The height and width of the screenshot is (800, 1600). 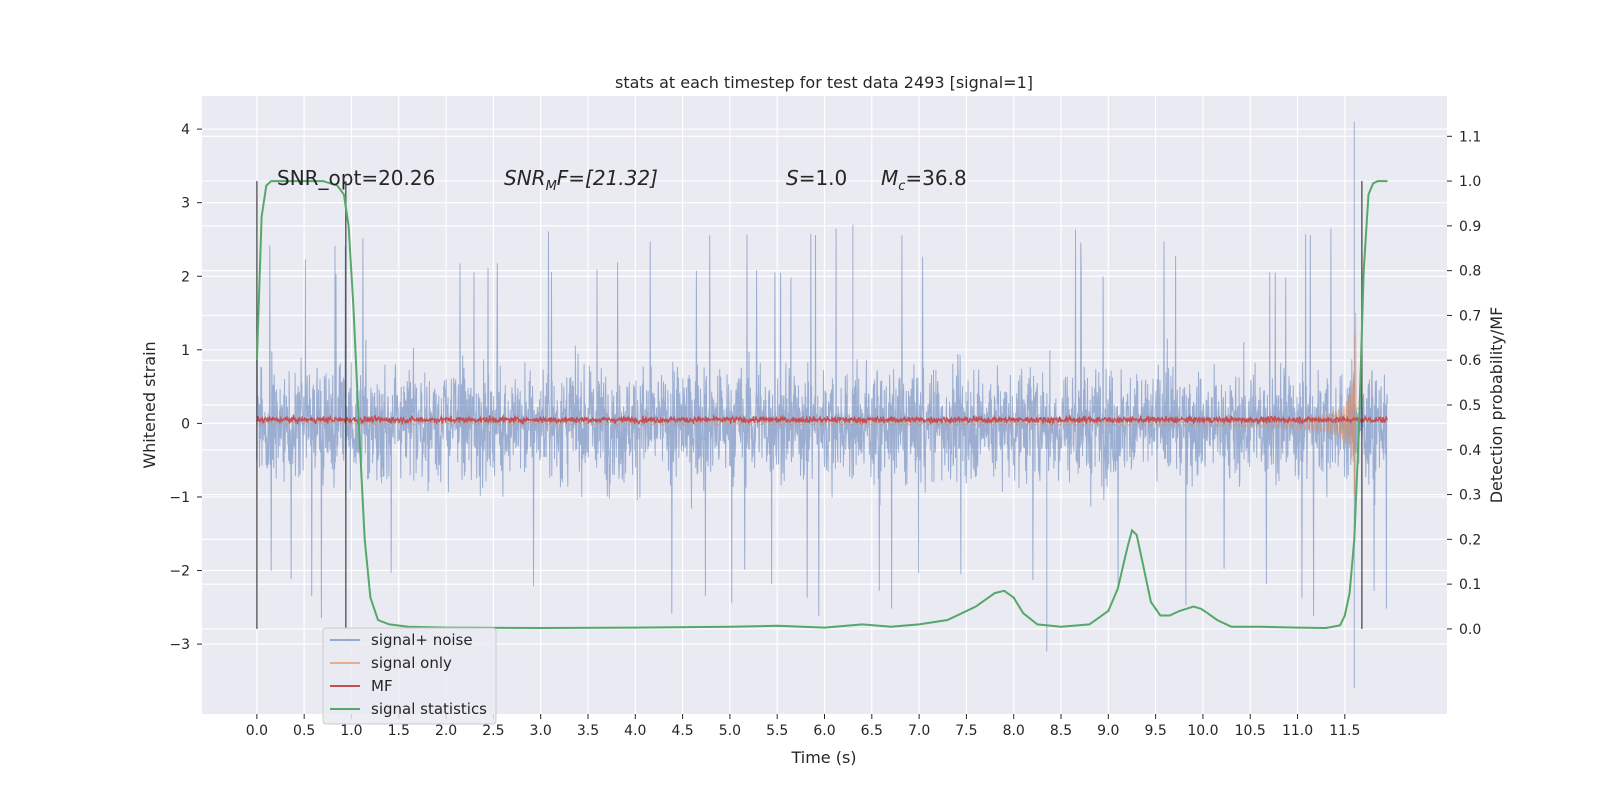 What do you see at coordinates (1470, 272) in the screenshot?
I see `y-right-tick-label: 0.8` at bounding box center [1470, 272].